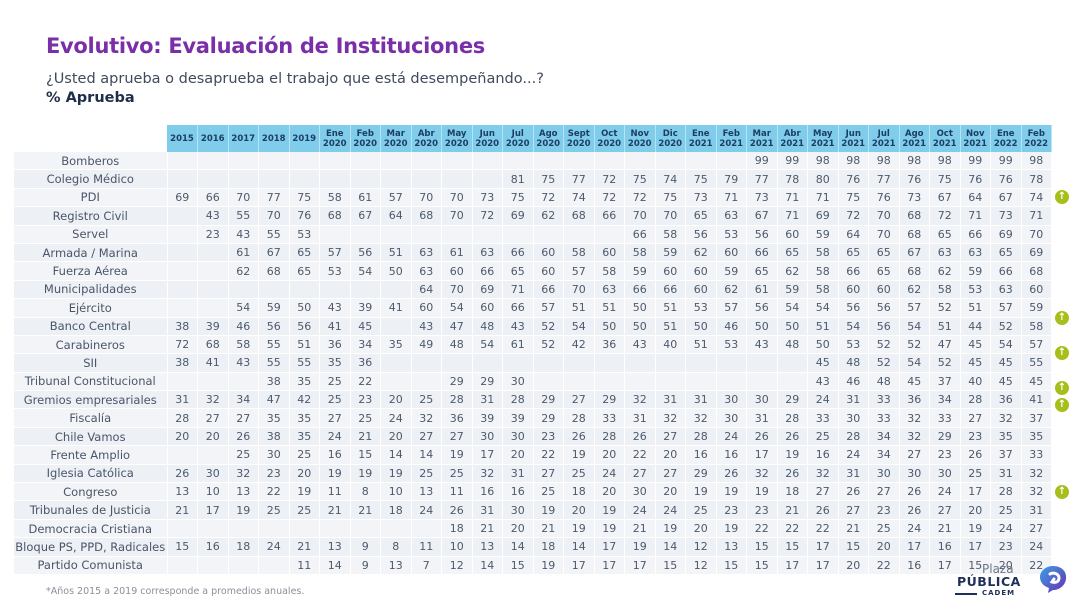 The height and width of the screenshot is (615, 1080). Describe the element at coordinates (1006, 161) in the screenshot. I see `approval-value: 99` at that location.